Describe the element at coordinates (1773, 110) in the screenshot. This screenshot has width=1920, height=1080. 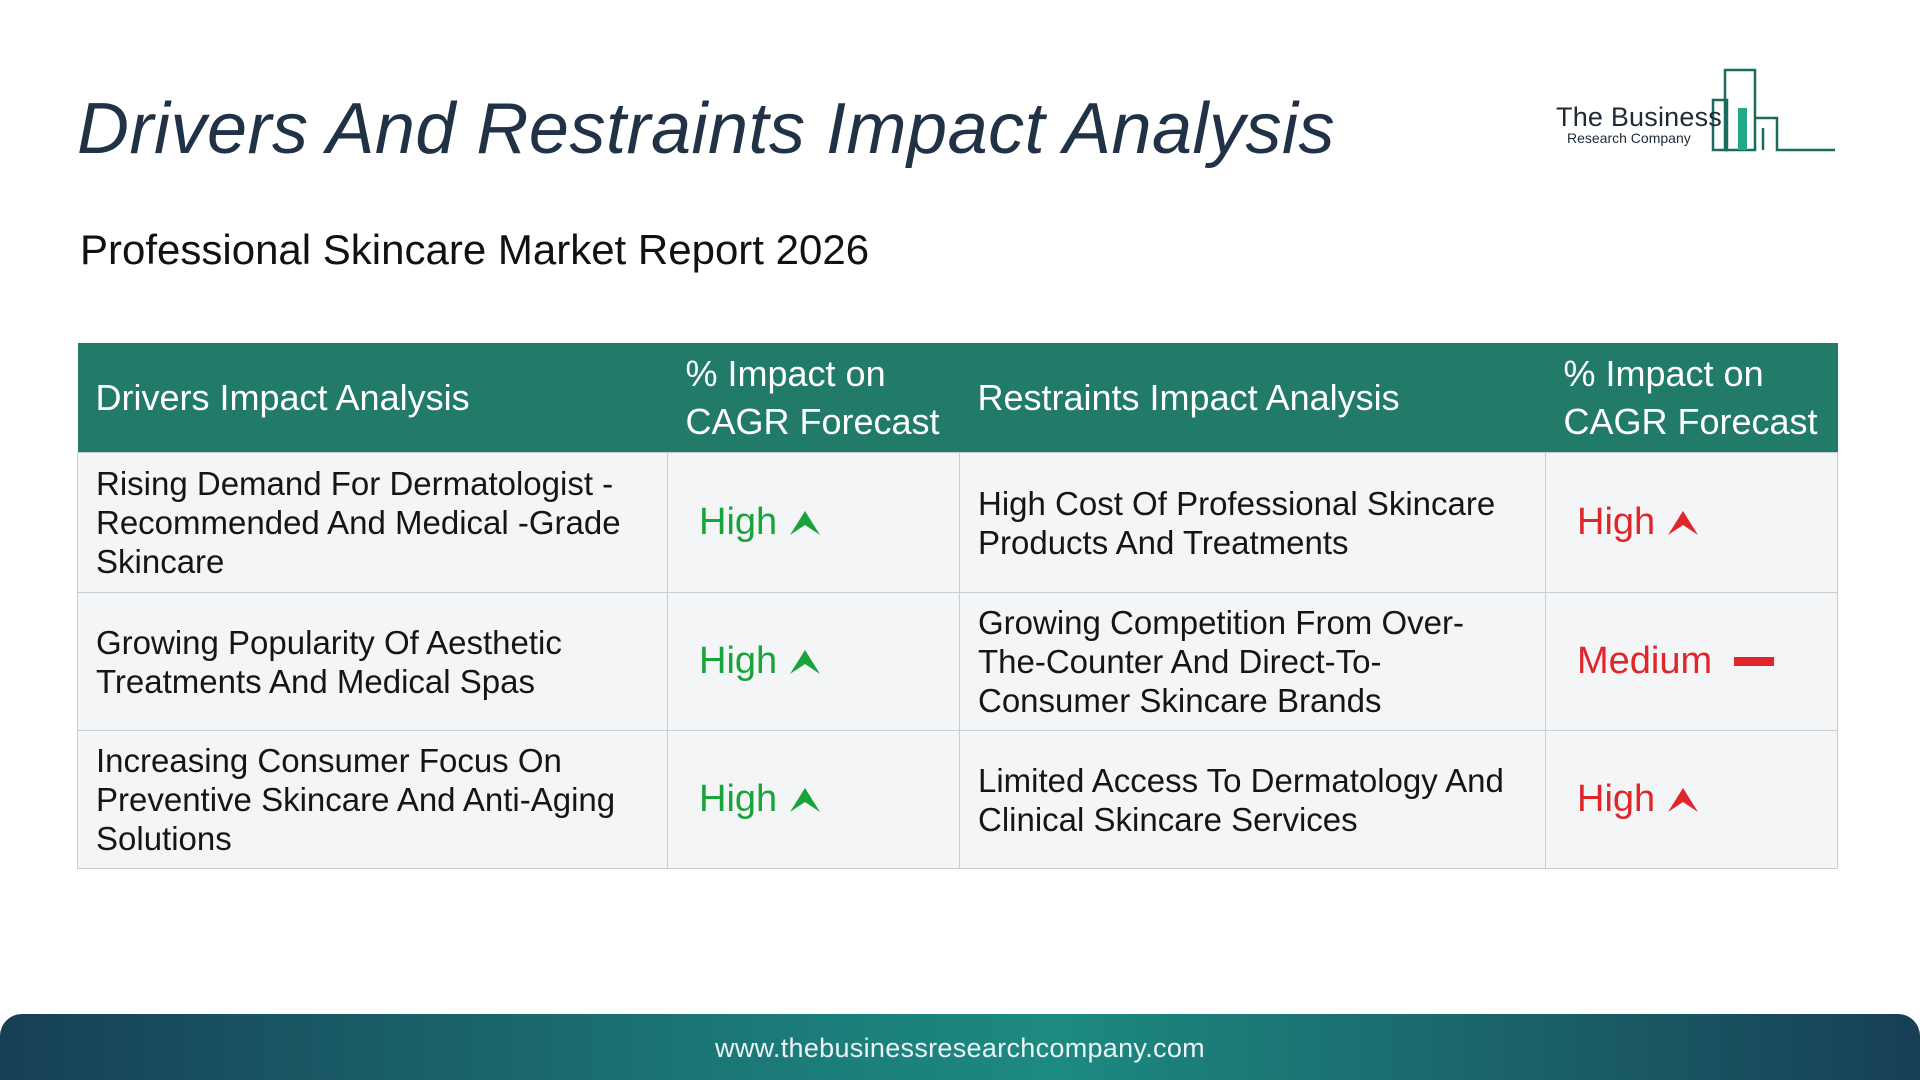
I see `logo-buildings-icon` at that location.